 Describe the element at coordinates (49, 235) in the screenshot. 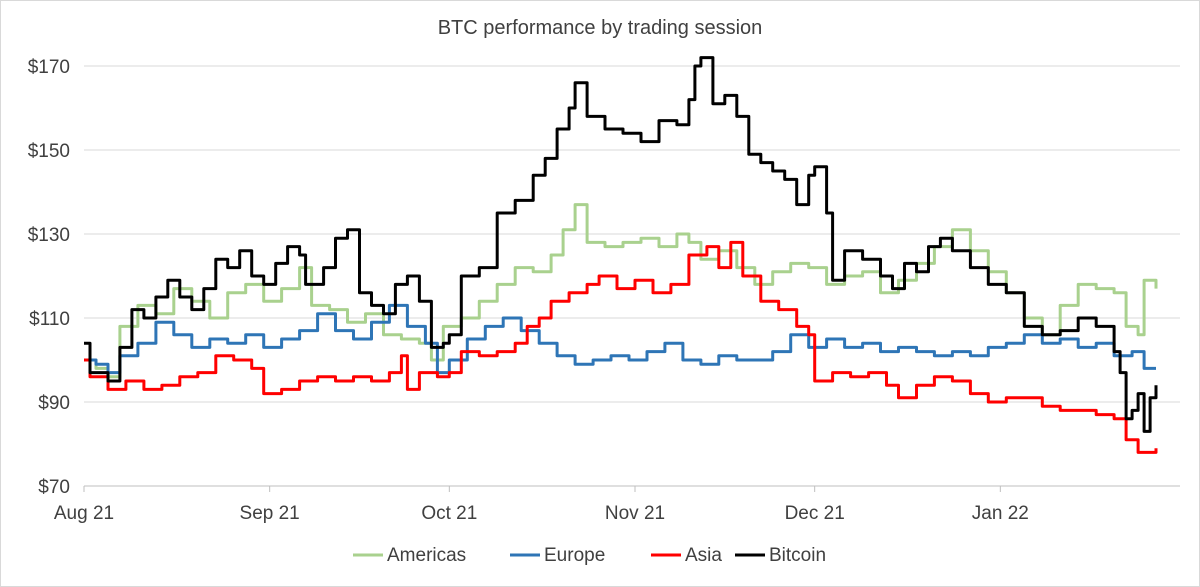

I see `y-tick-label: $130` at that location.